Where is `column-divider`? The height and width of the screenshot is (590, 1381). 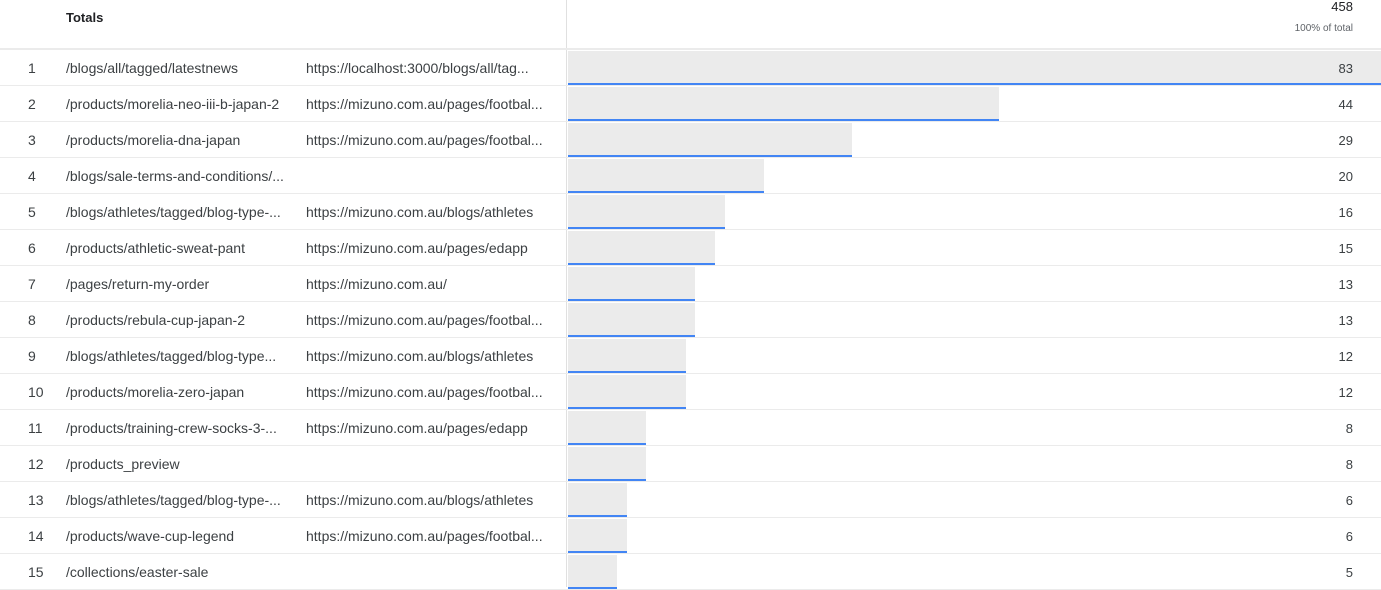
column-divider is located at coordinates (566, 293).